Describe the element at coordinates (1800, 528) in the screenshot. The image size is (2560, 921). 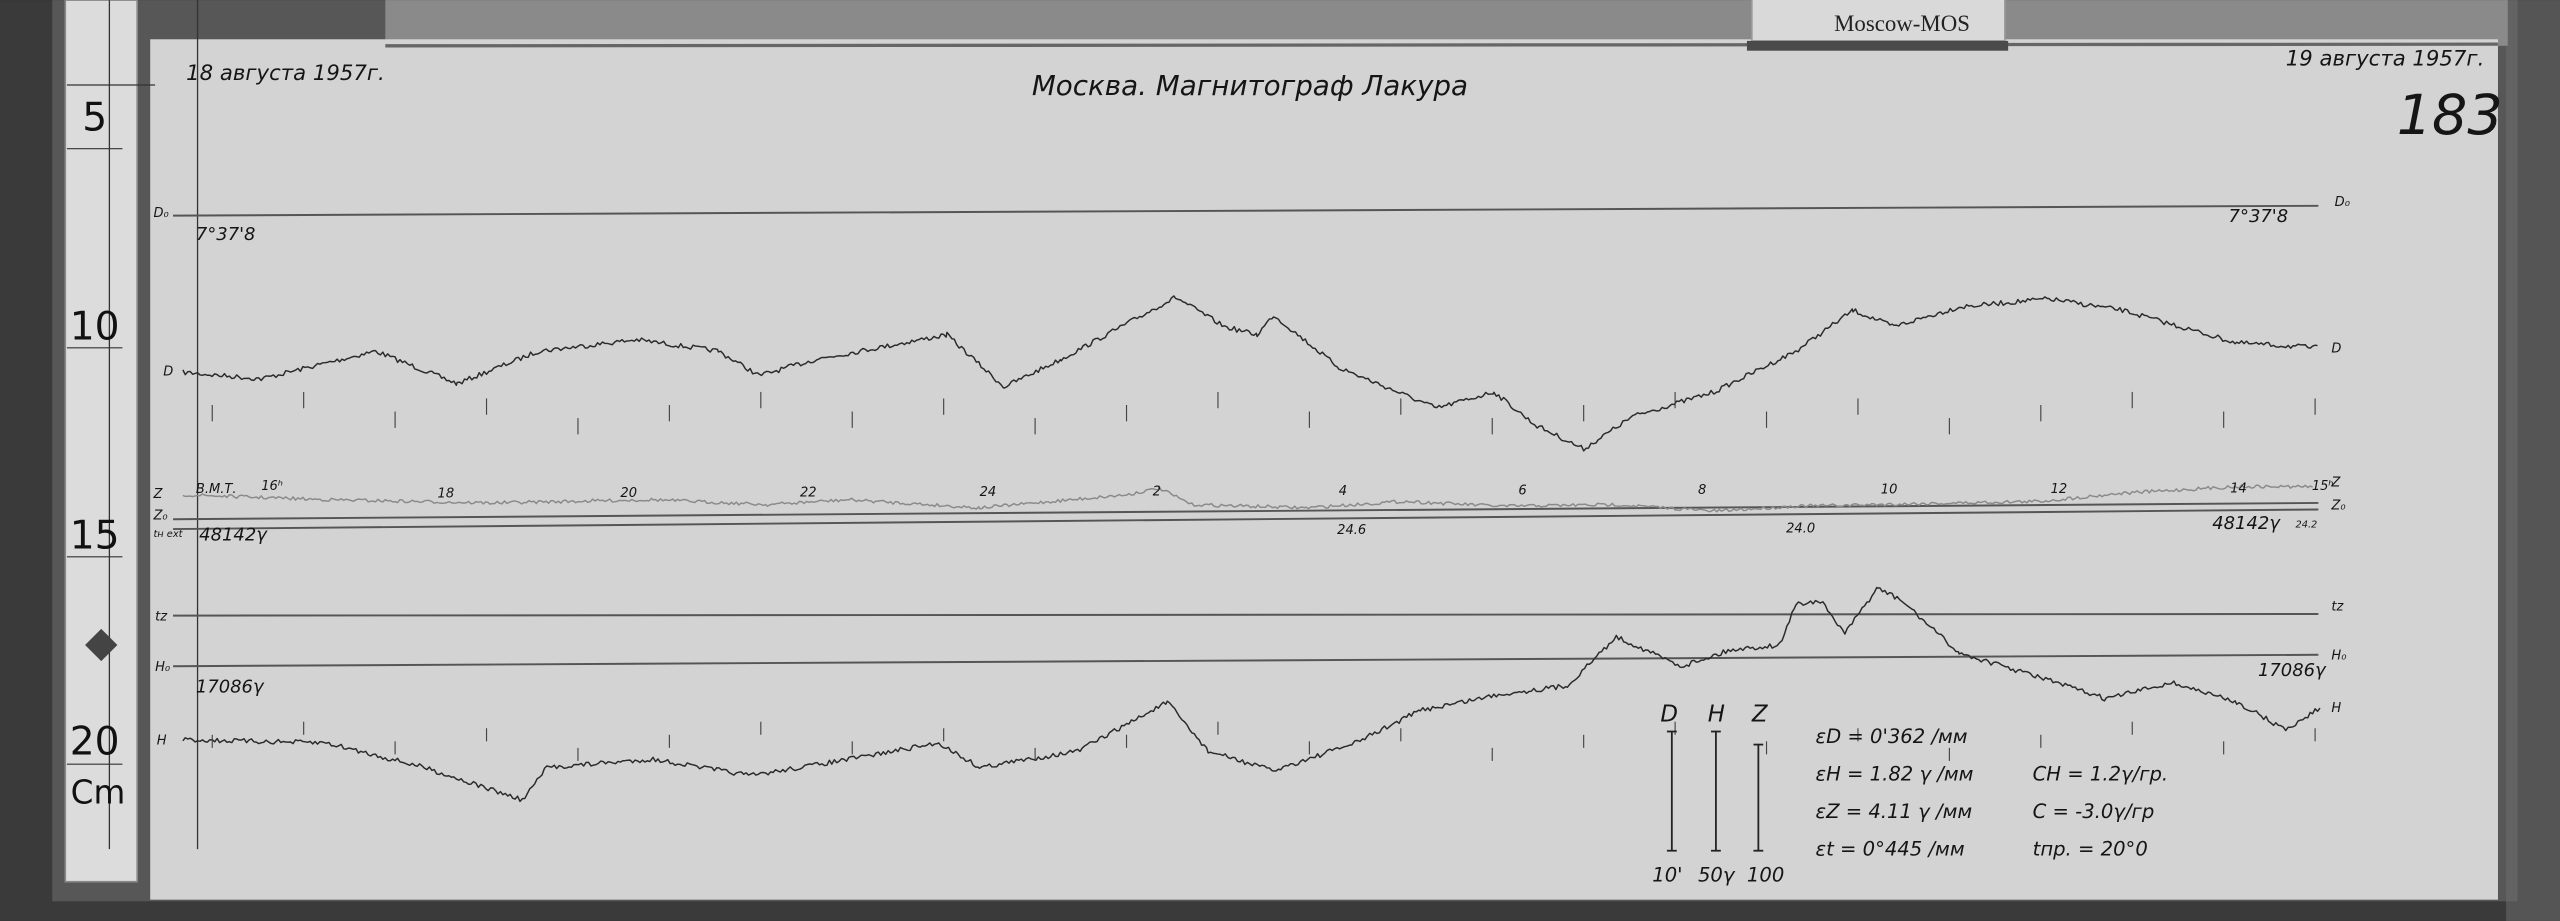
I see `temperature-value-2: 24.0` at that location.